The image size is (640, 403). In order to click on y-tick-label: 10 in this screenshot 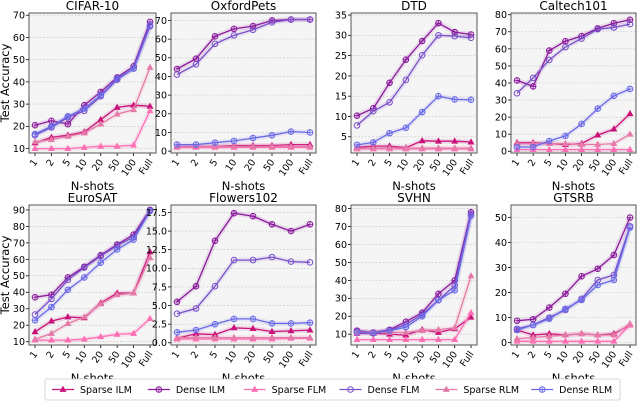, I will do `click(501, 135)`.